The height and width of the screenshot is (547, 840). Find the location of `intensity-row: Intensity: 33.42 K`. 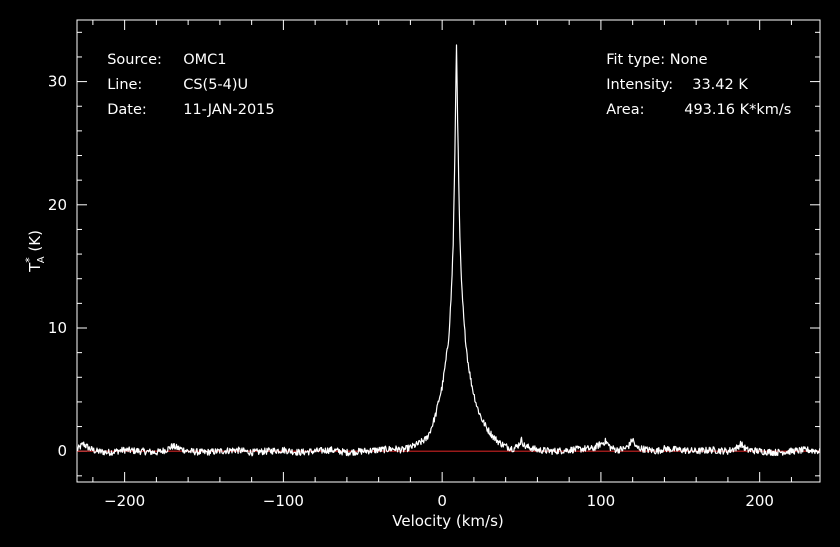

intensity-row: Intensity: 33.42 K is located at coordinates (672, 77).